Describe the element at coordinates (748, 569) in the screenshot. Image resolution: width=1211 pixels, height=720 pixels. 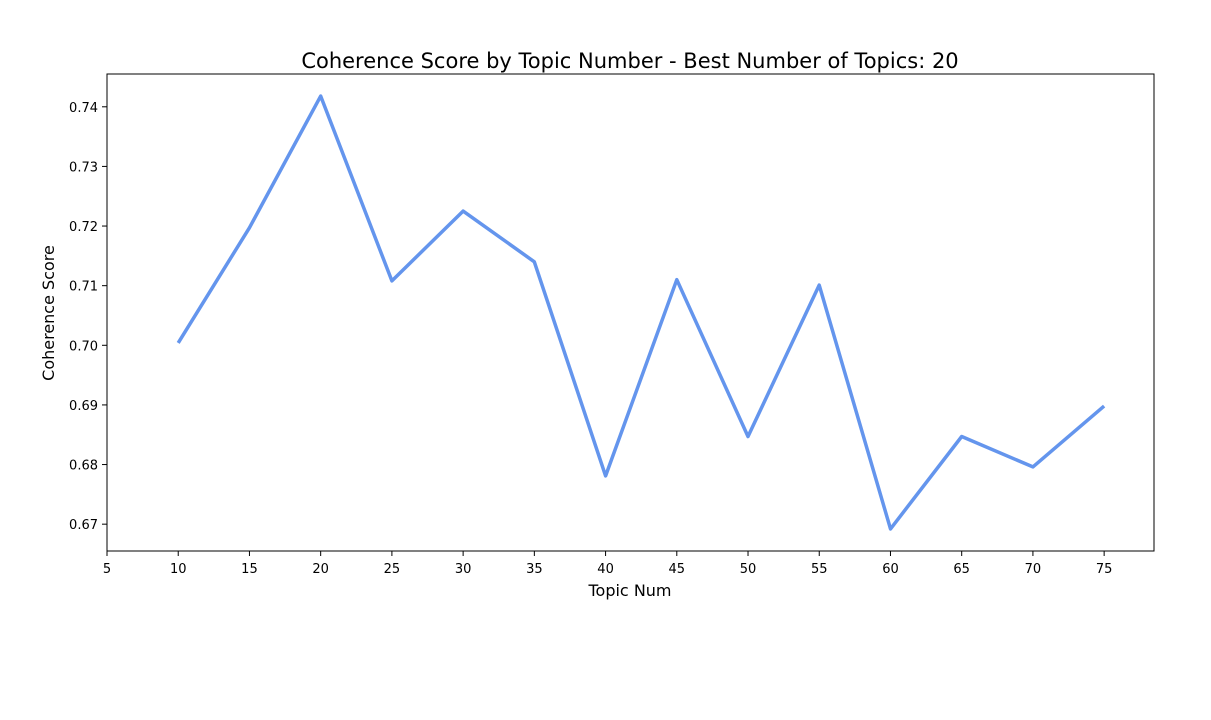
I see `x-tick-label-50: 50` at that location.